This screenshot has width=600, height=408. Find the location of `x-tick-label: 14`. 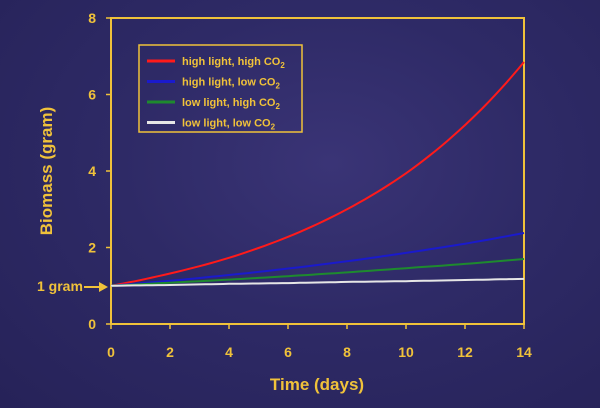

x-tick-label: 14 is located at coordinates (524, 352).